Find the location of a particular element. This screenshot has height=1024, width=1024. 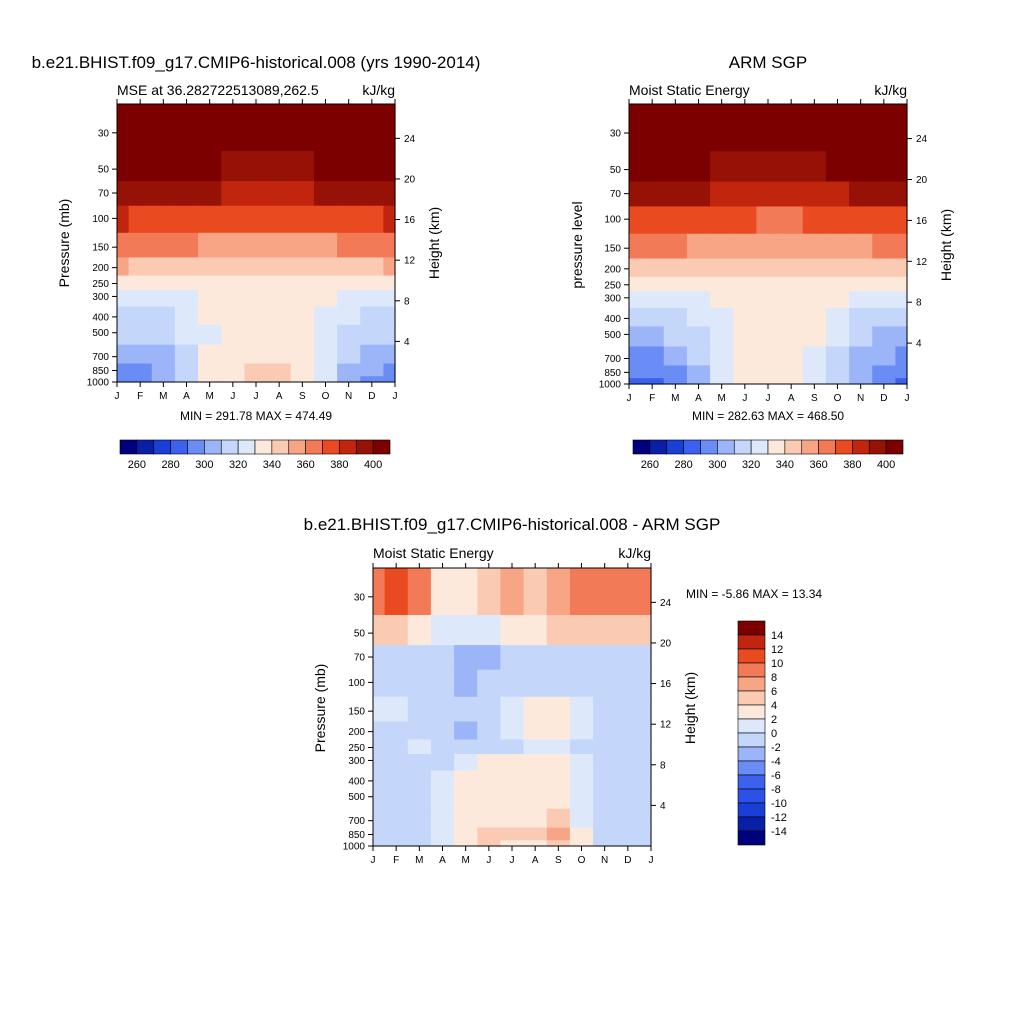

left-string: Moist Static Energy is located at coordinates (689, 90).